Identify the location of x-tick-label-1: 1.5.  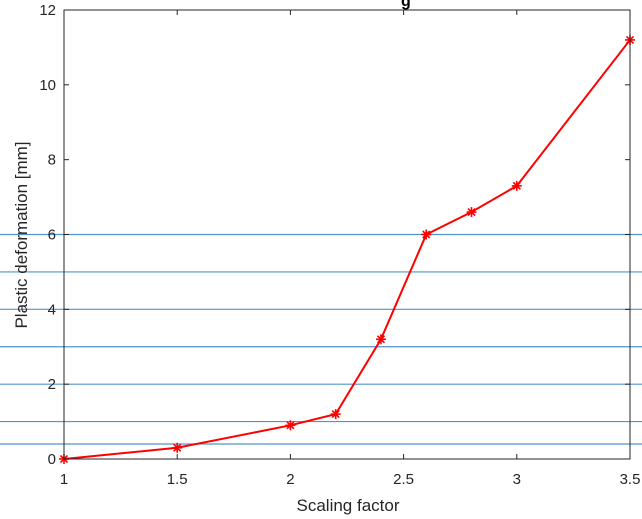
(177, 479).